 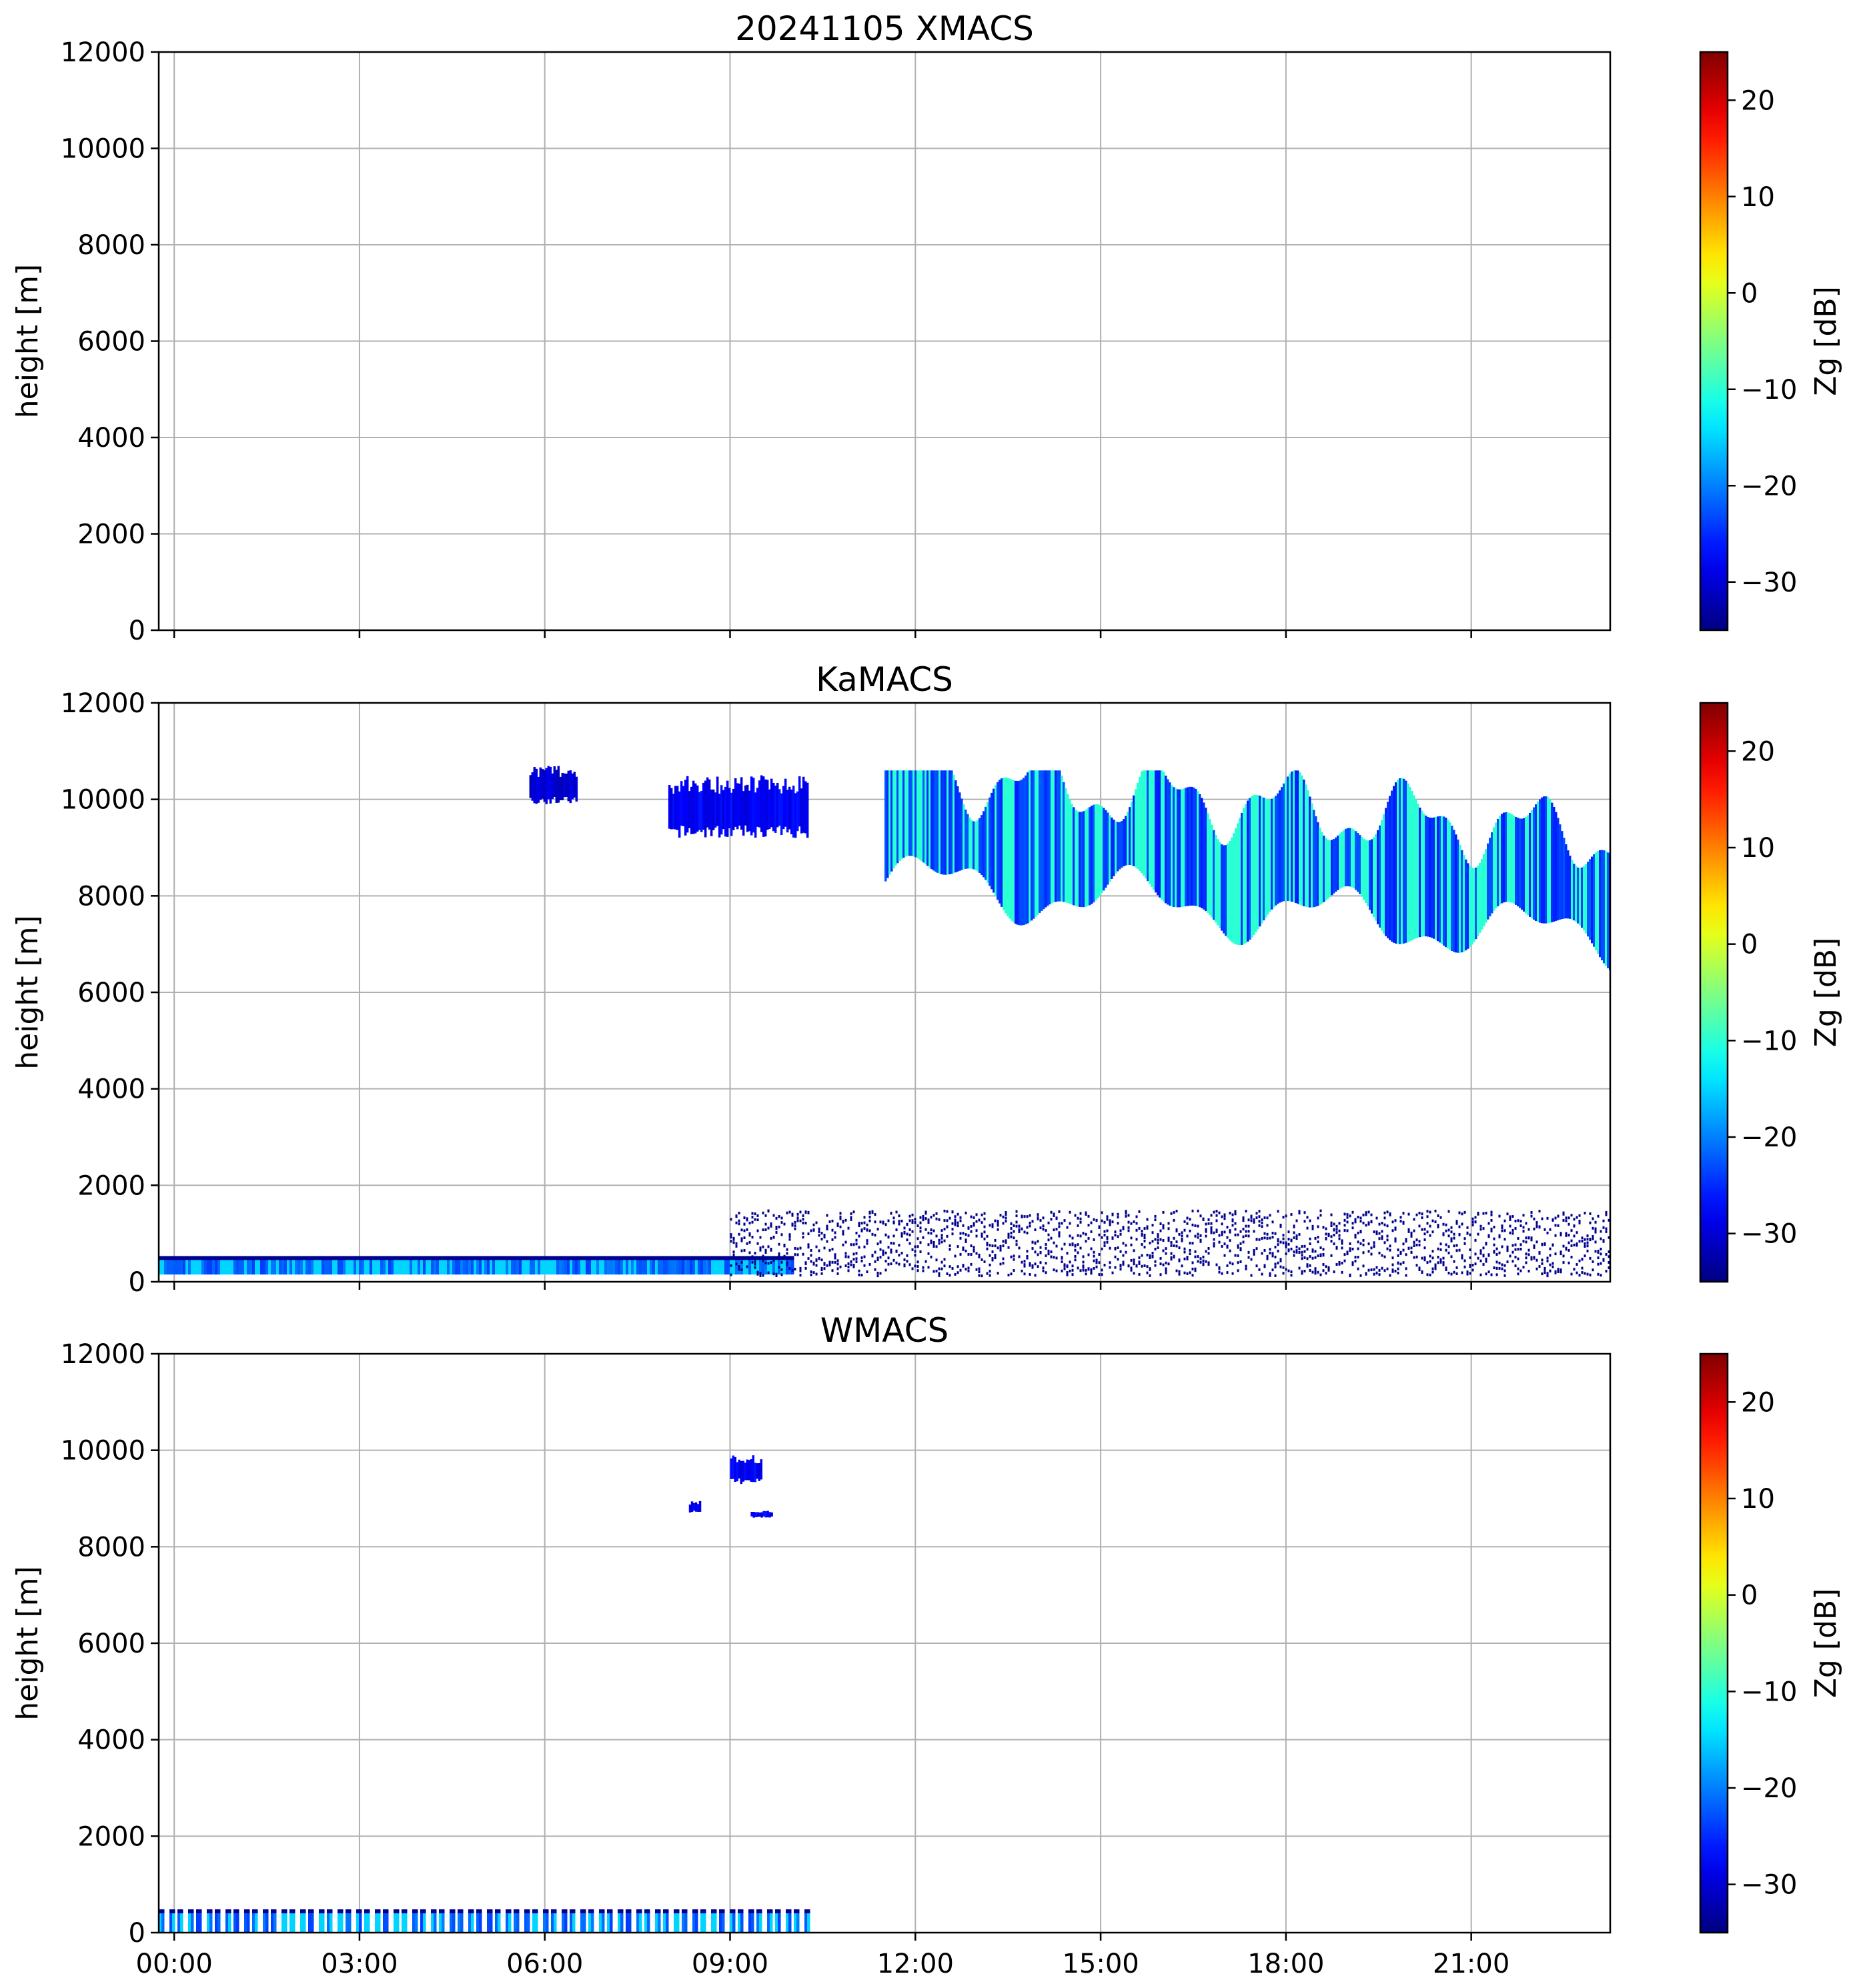 I want to click on colorbar-tick-label: −10, so click(x=1769, y=390).